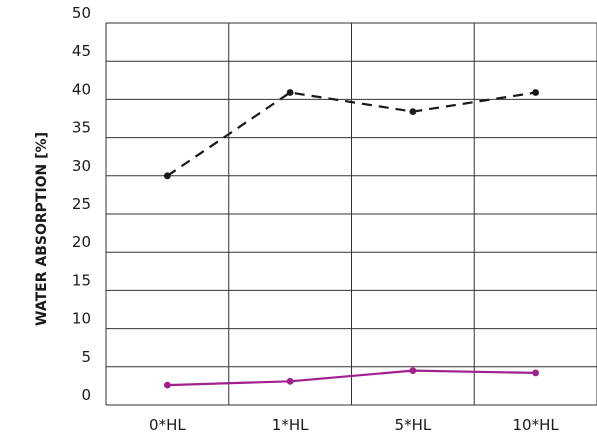 The width and height of the screenshot is (597, 439). What do you see at coordinates (81, 89) in the screenshot?
I see `y-tick-label: 40` at bounding box center [81, 89].